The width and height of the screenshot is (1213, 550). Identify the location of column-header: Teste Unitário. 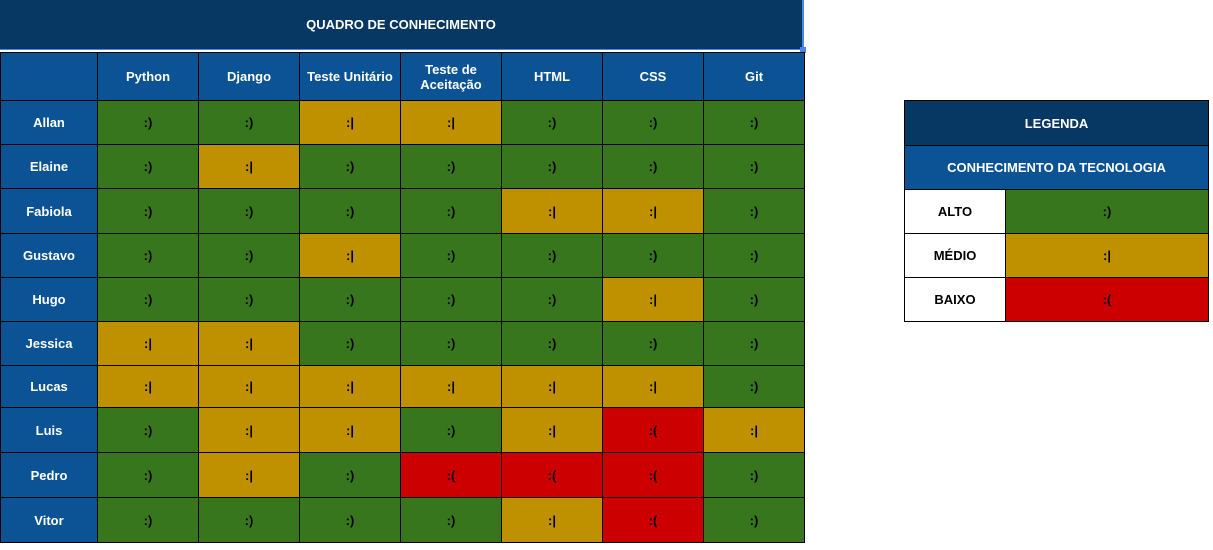
(350, 76).